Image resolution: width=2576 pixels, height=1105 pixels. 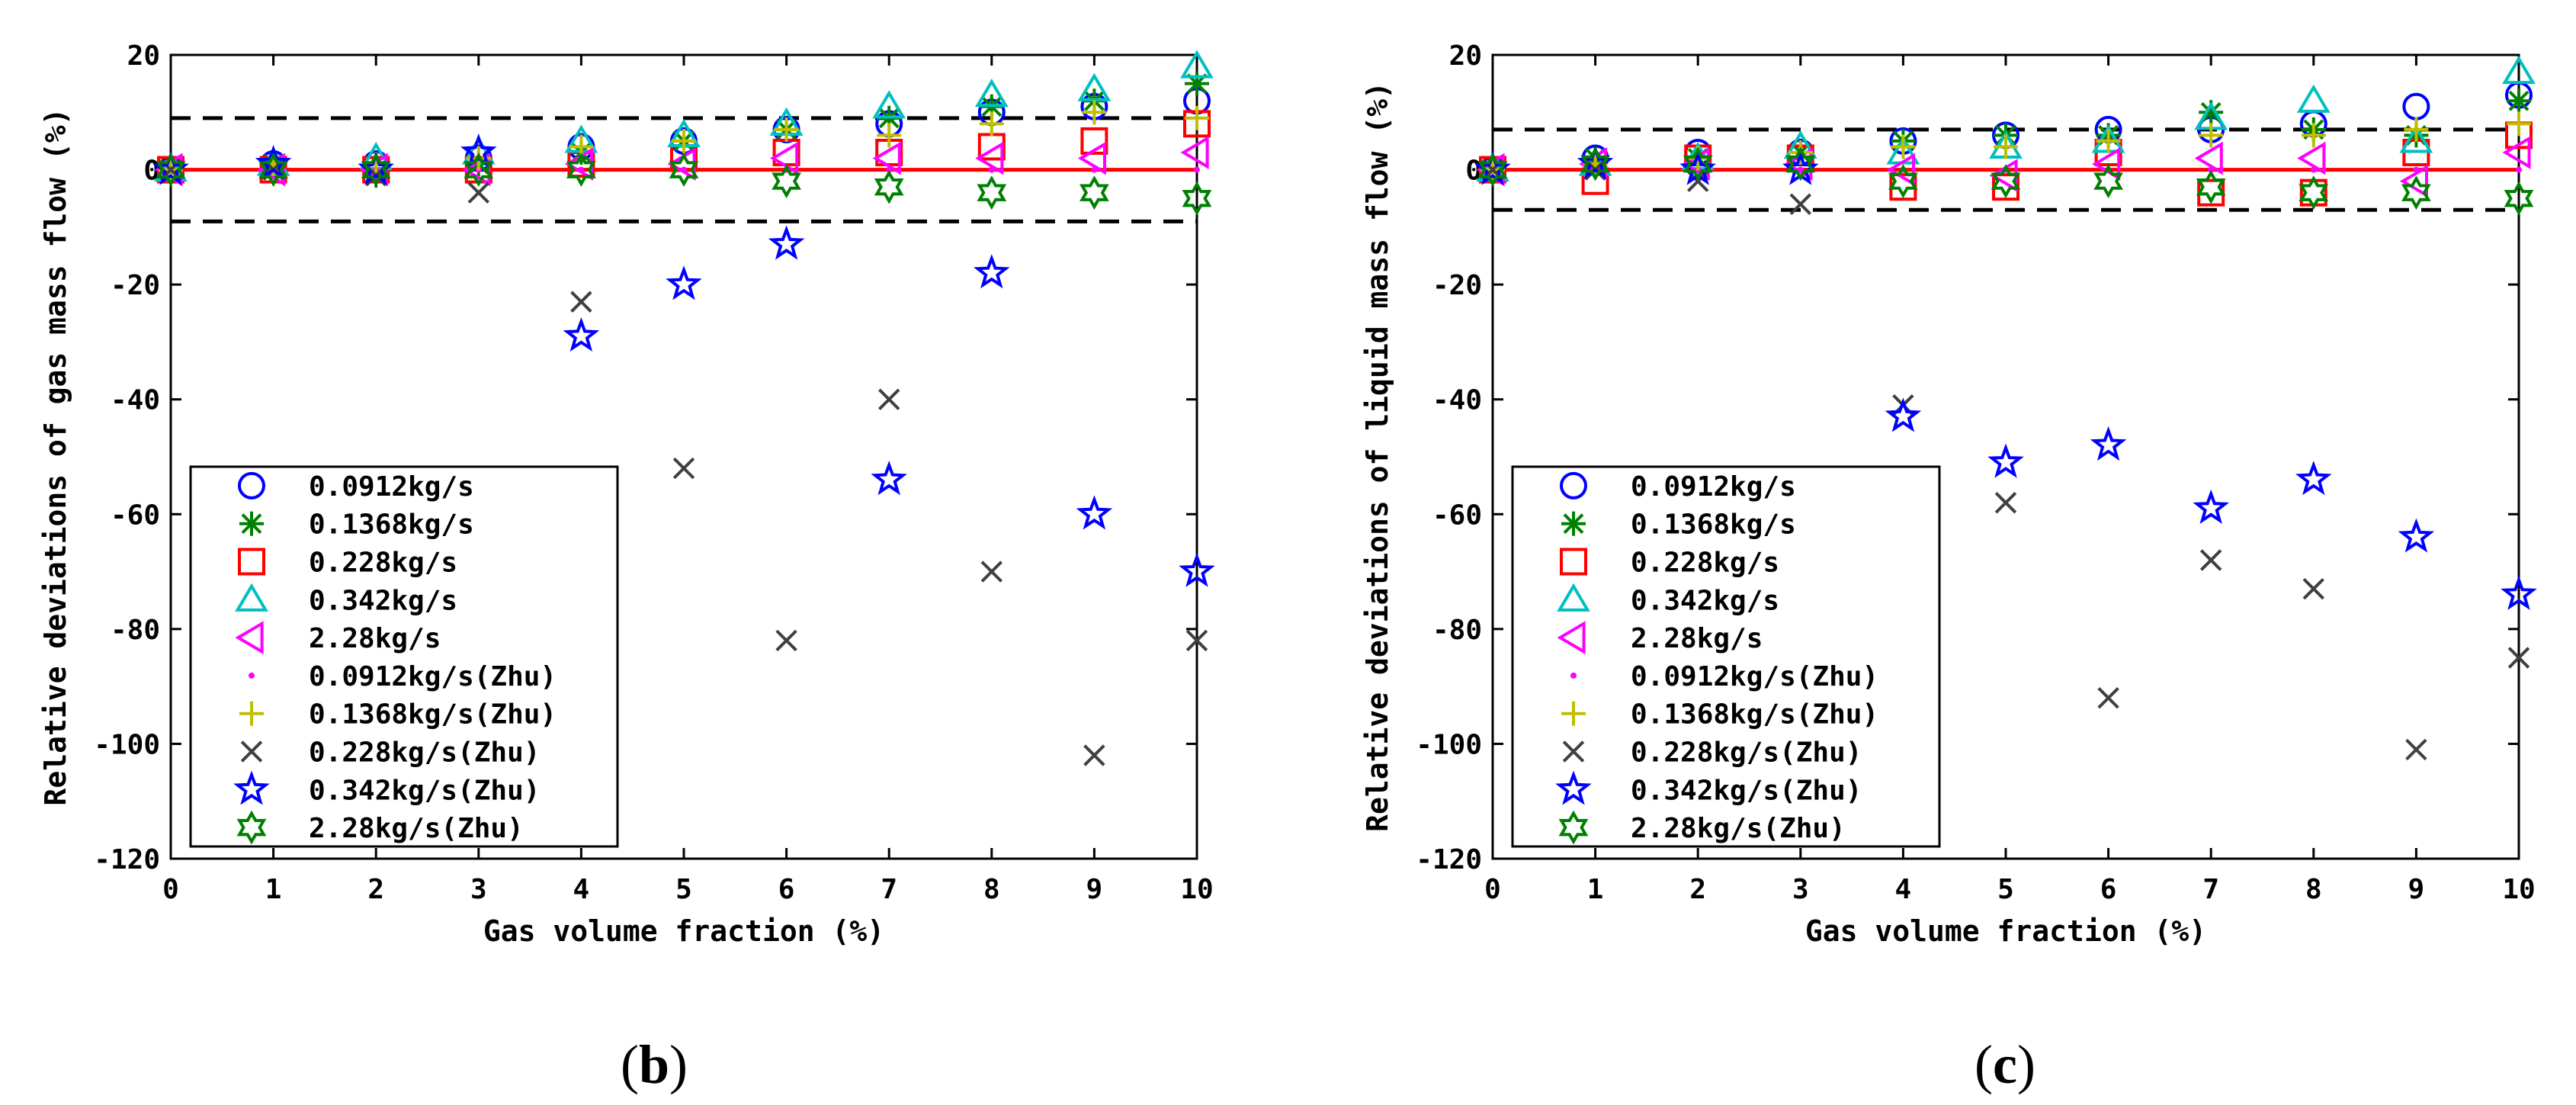 What do you see at coordinates (135, 515) in the screenshot?
I see `y-tick-label: -60` at bounding box center [135, 515].